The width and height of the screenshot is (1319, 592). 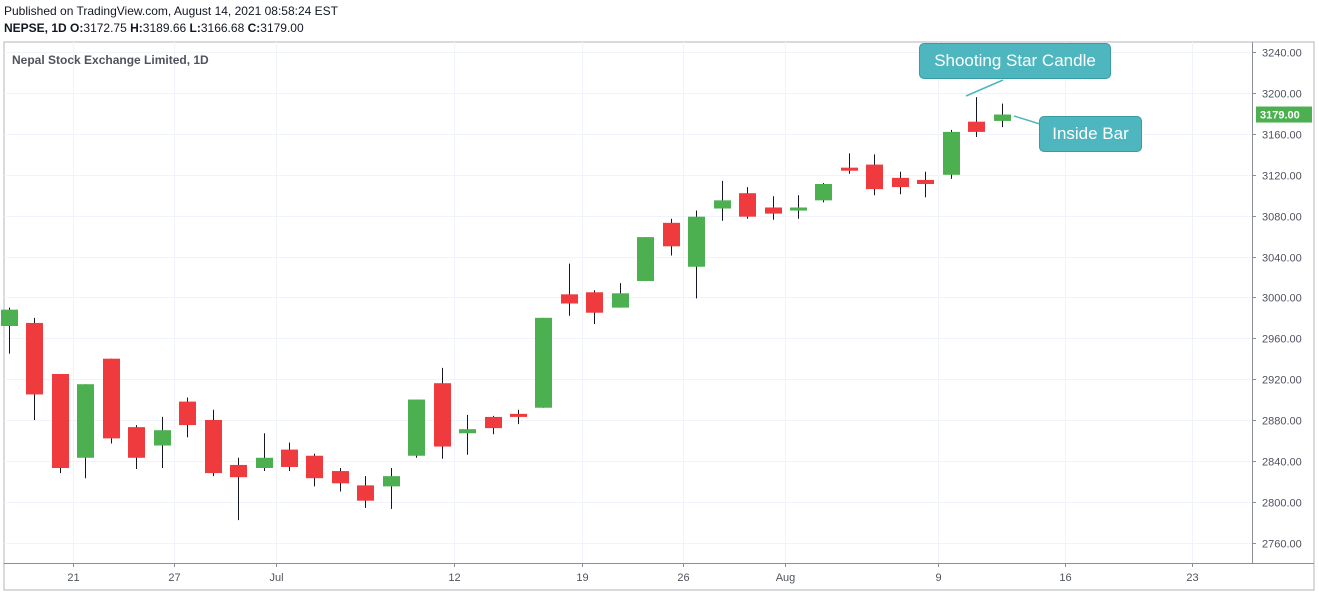 I want to click on last-price-marker: 3179.00, so click(x=1284, y=114).